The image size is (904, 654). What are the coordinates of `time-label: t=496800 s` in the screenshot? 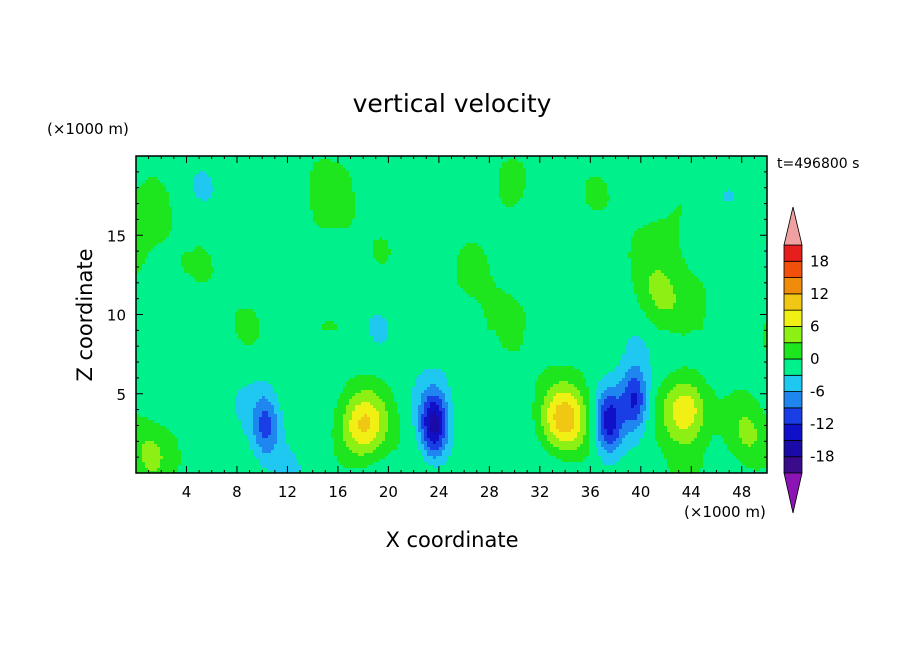 It's located at (818, 164).